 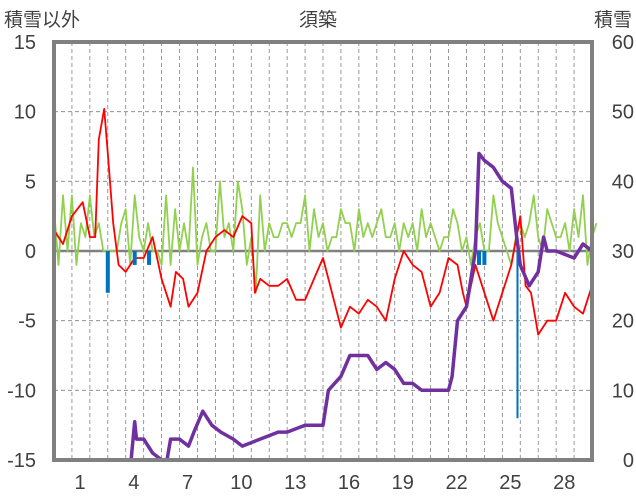 What do you see at coordinates (30, 182) in the screenshot?
I see `left-tick-label: 5` at bounding box center [30, 182].